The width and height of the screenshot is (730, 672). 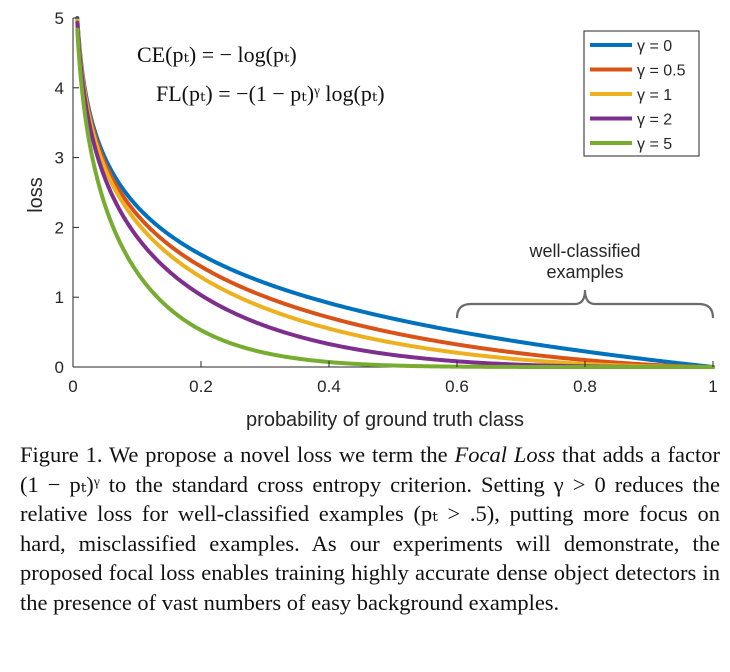 What do you see at coordinates (585, 386) in the screenshot?
I see `x-tick-label: 0.8` at bounding box center [585, 386].